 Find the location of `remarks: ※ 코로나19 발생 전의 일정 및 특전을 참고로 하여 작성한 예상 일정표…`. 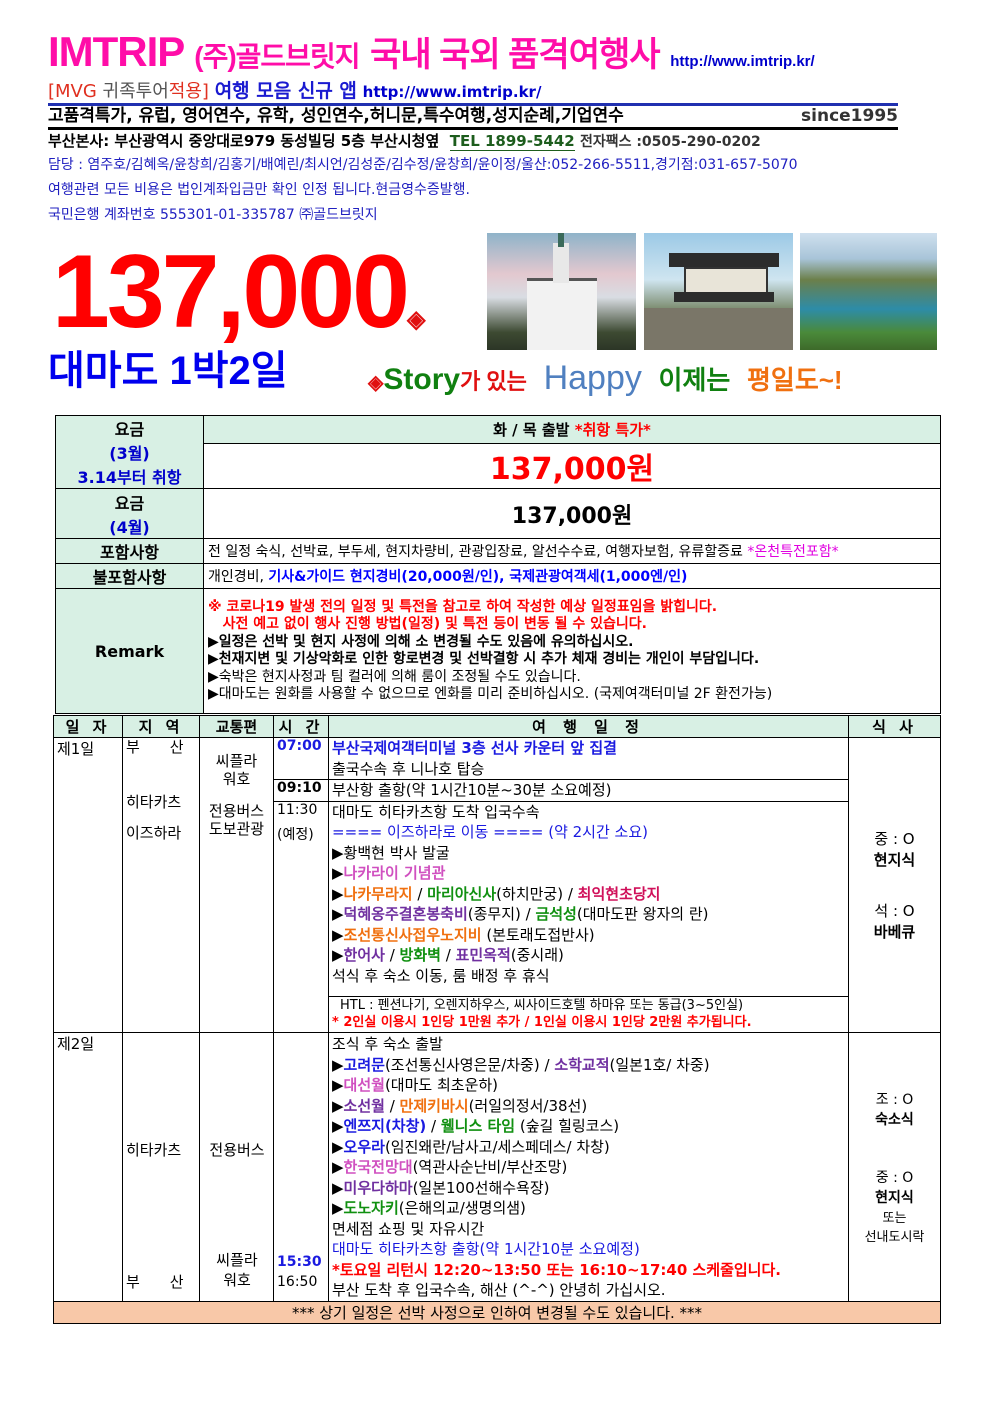

remarks: ※ 코로나19 발생 전의 일정 및 특전을 참고로 하여 작성한 예상 일정표… is located at coordinates (572, 651).